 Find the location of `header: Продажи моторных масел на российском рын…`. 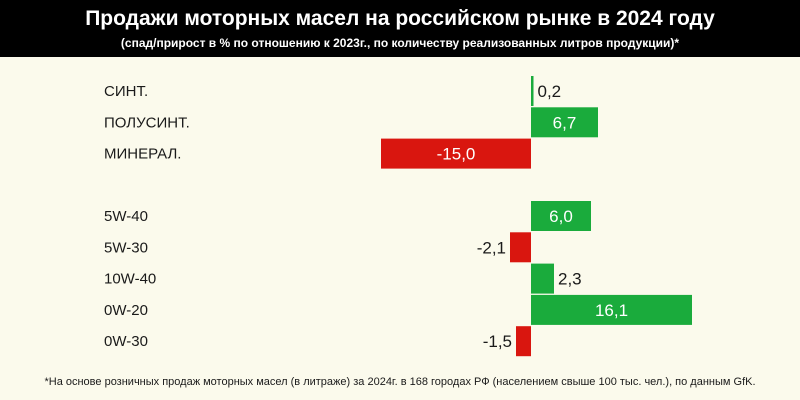

header: Продажи моторных масел на российском рын… is located at coordinates (400, 28).